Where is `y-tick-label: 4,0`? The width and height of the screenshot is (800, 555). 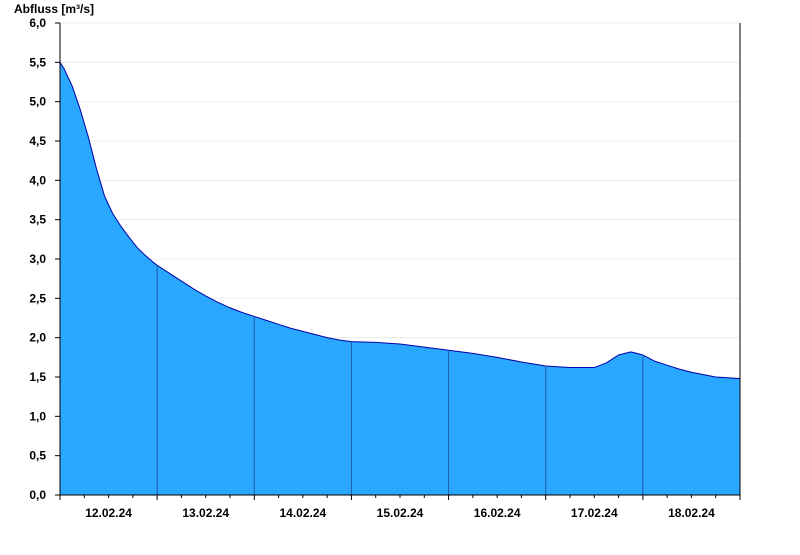
y-tick-label: 4,0 is located at coordinates (37, 180).